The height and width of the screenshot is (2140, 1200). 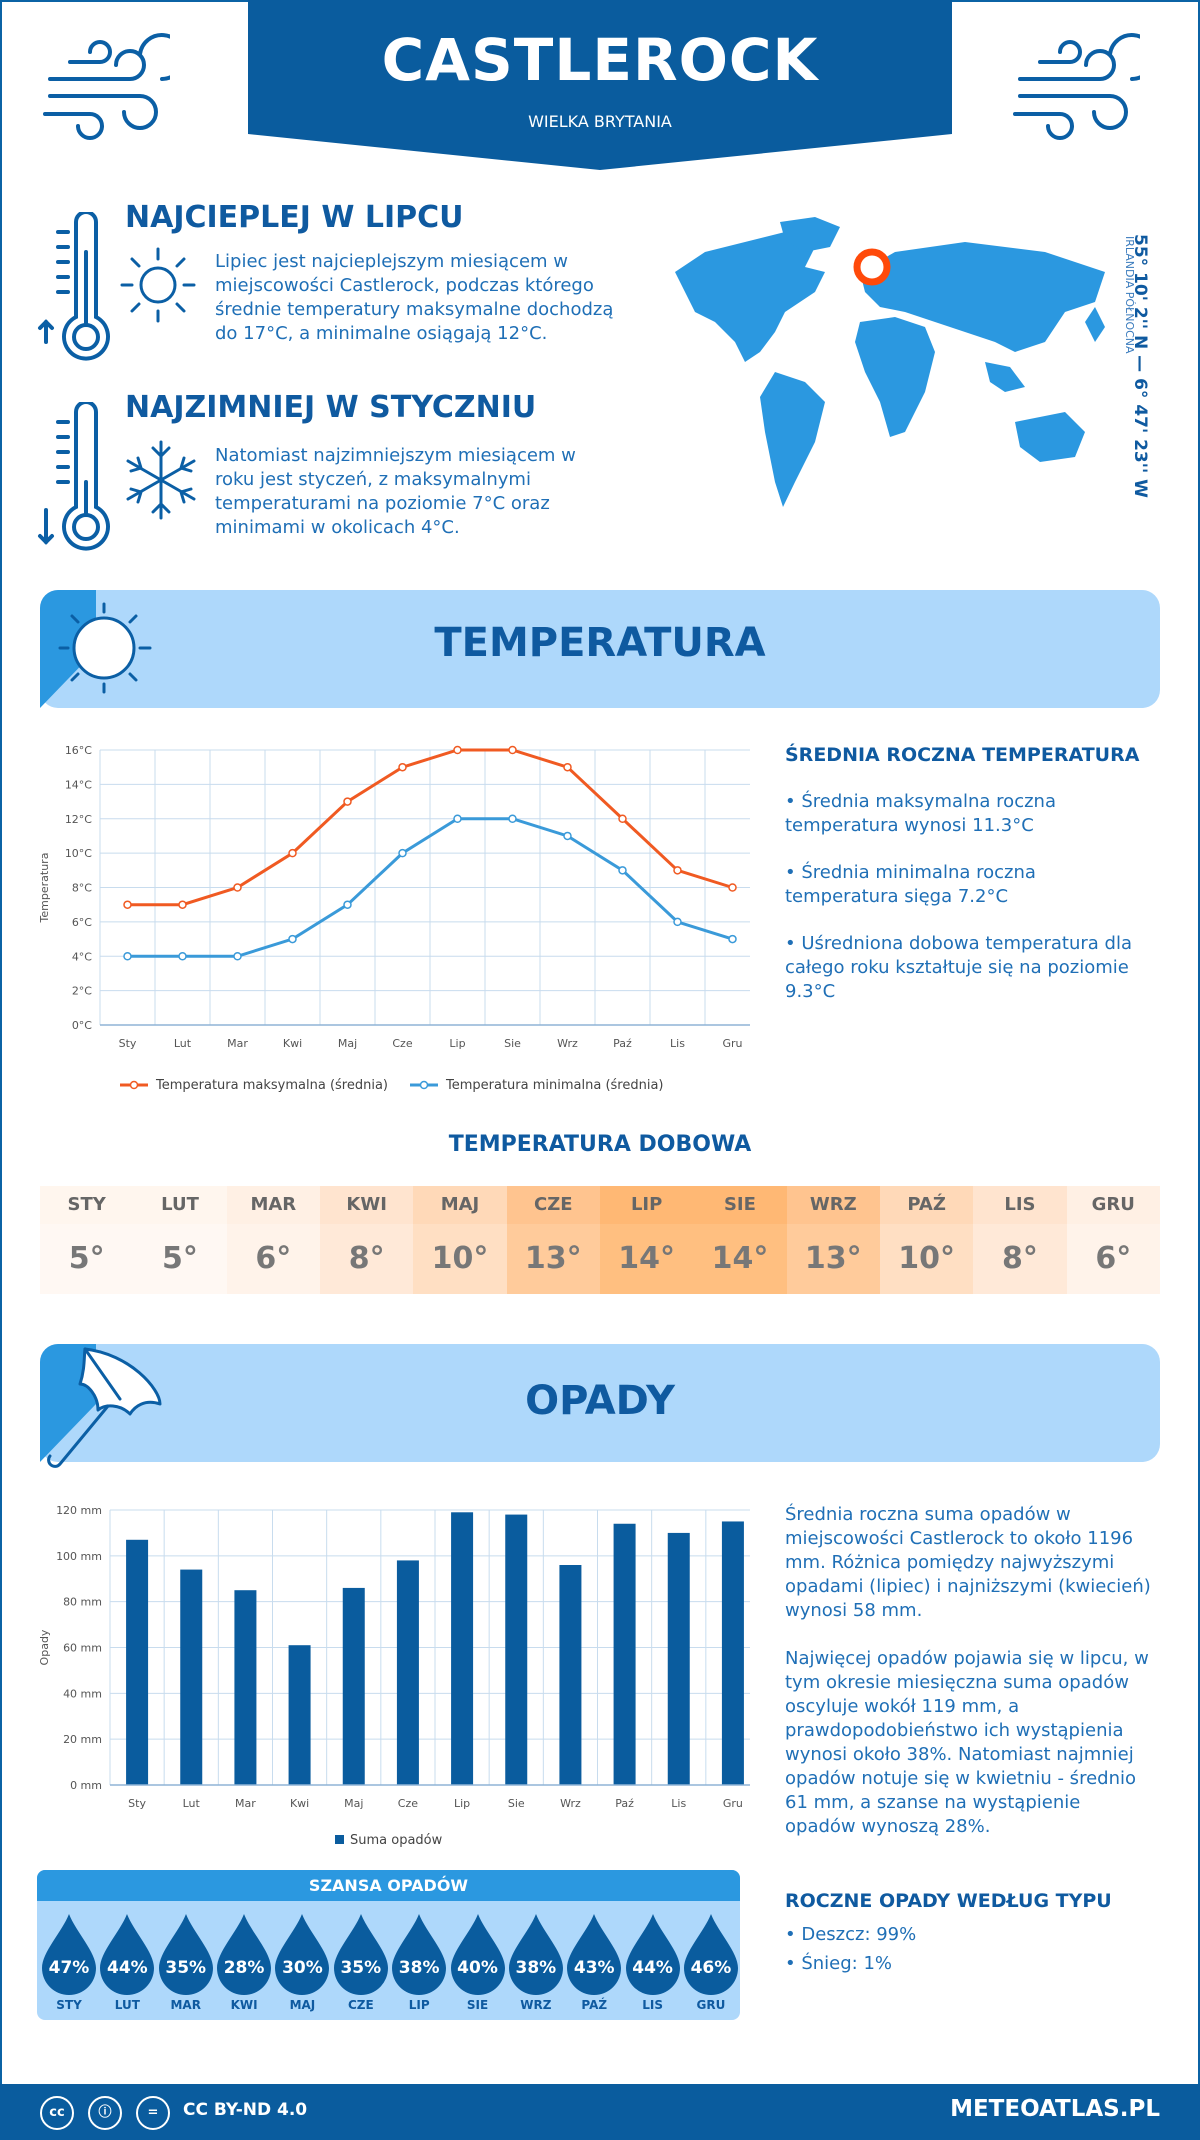 I want to click on y-tick-label: 10°C, so click(x=78, y=853).